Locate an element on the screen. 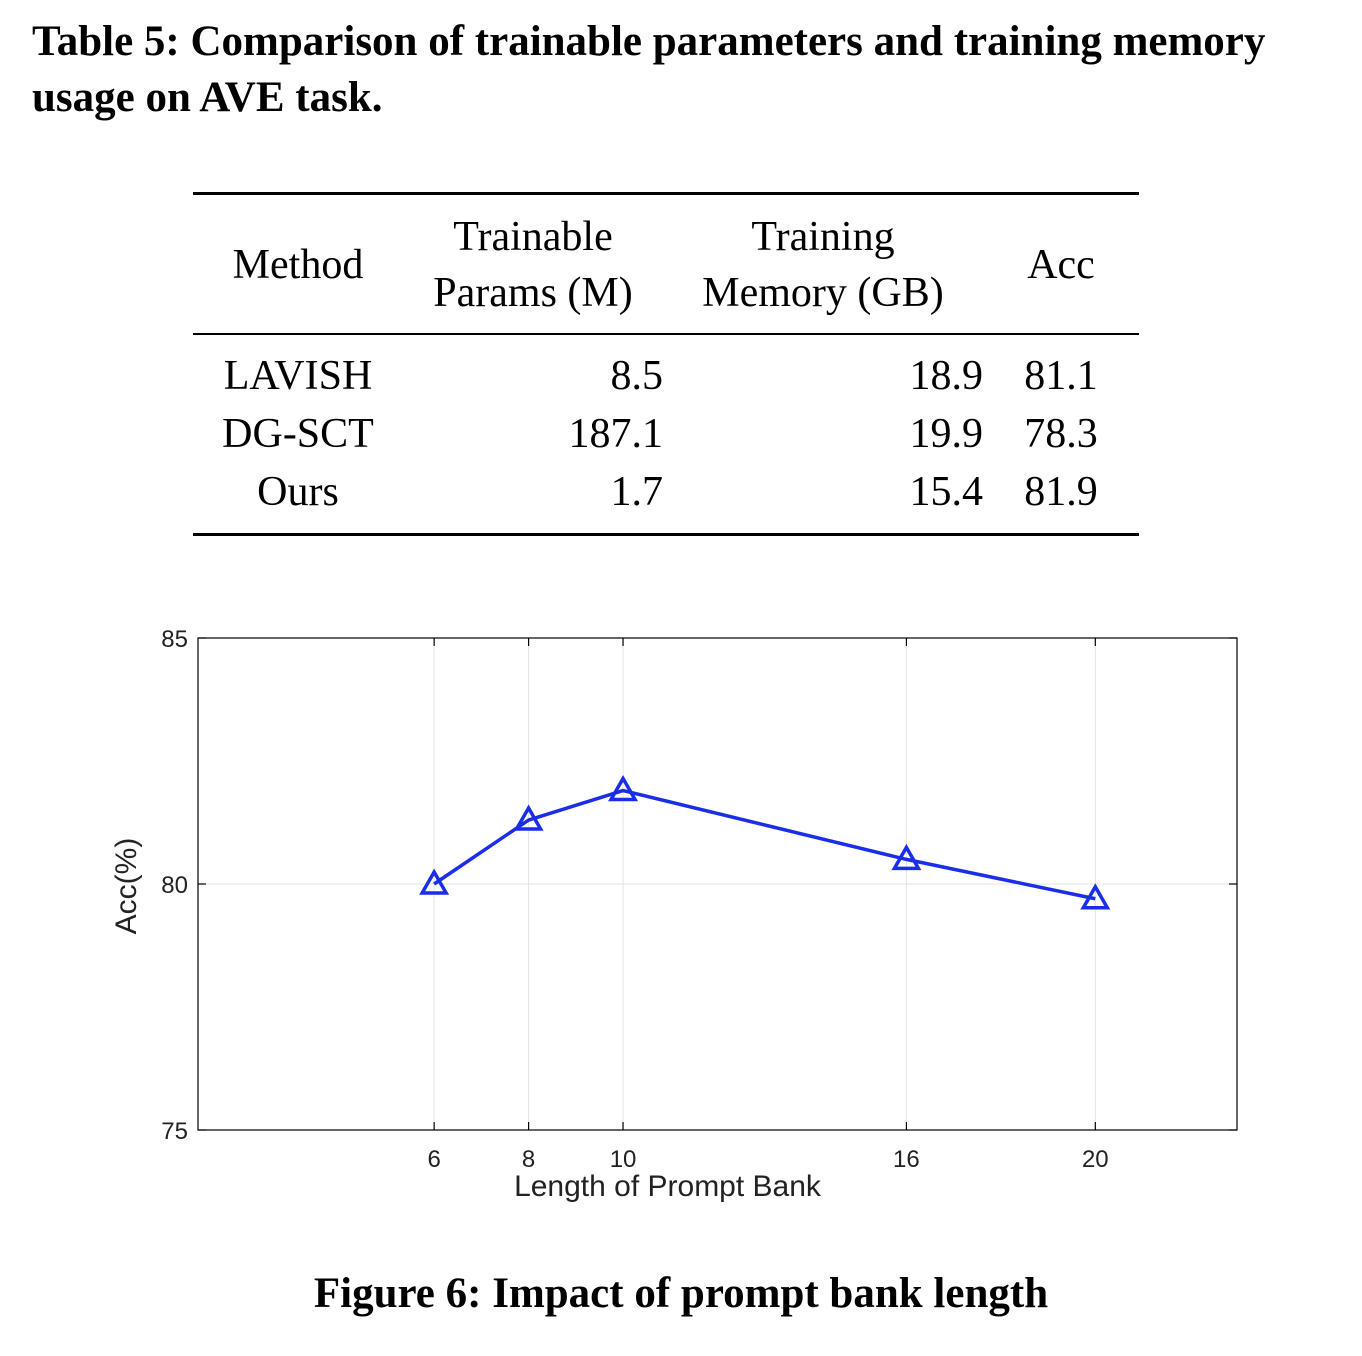 This screenshot has height=1356, width=1362. header-memory-line2: Memory (GB) is located at coordinates (823, 293).